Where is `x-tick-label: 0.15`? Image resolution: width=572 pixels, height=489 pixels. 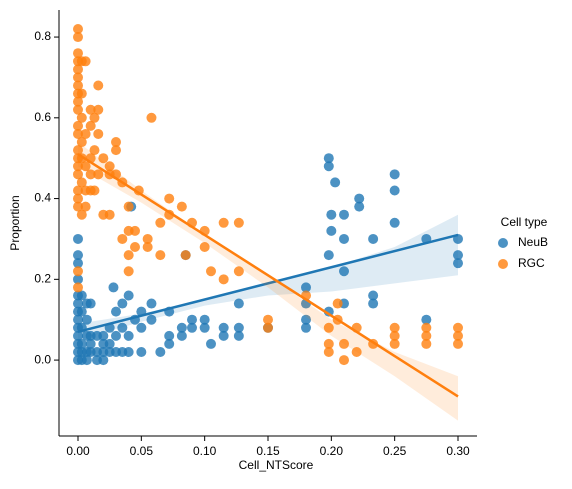
x-tick-label: 0.15 is located at coordinates (268, 451).